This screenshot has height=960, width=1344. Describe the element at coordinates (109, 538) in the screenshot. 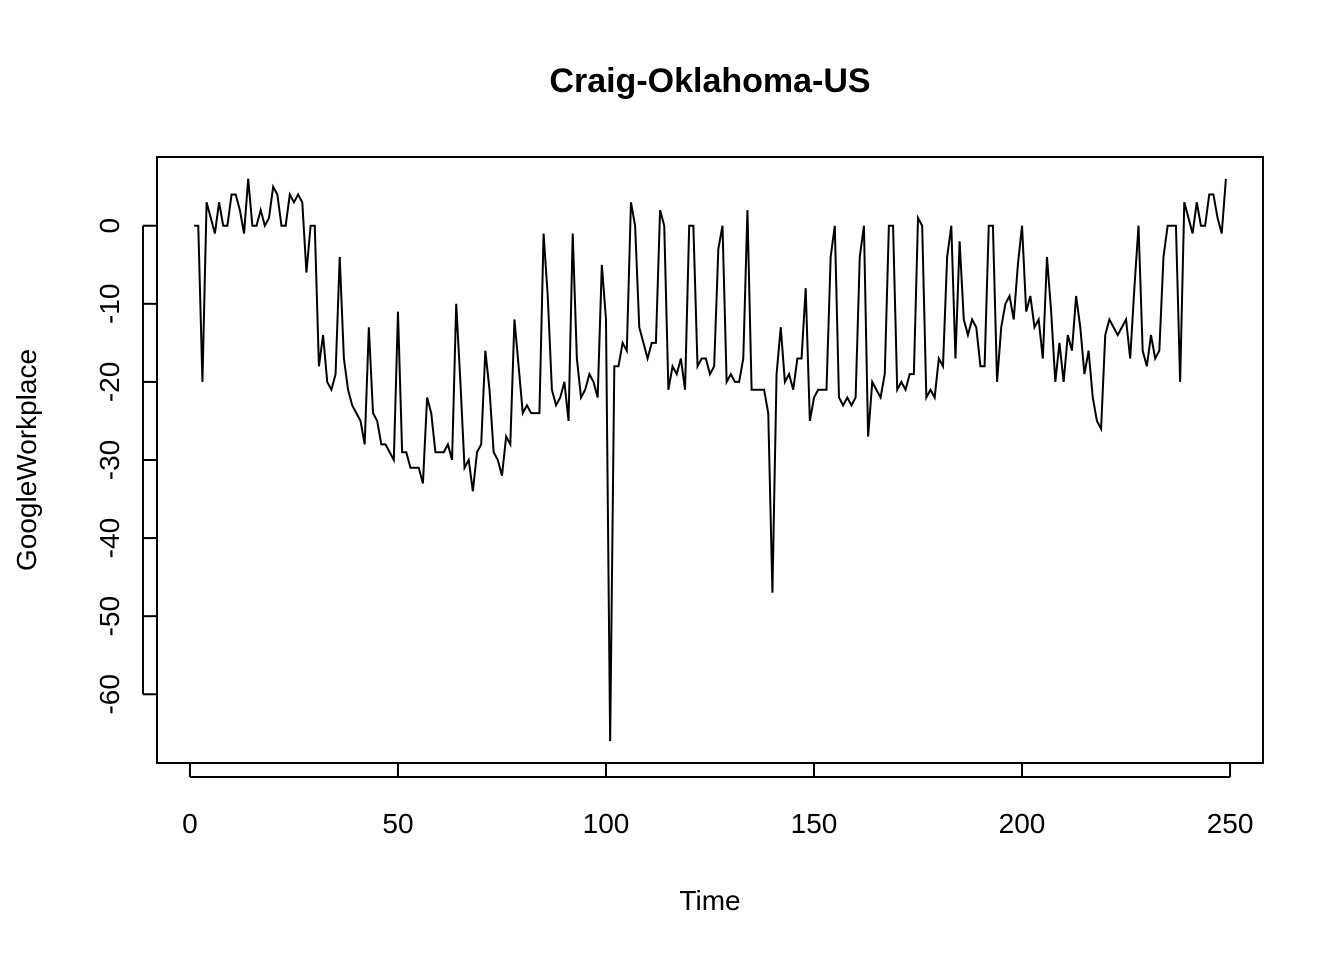

I see `y-tick-label: -40` at that location.